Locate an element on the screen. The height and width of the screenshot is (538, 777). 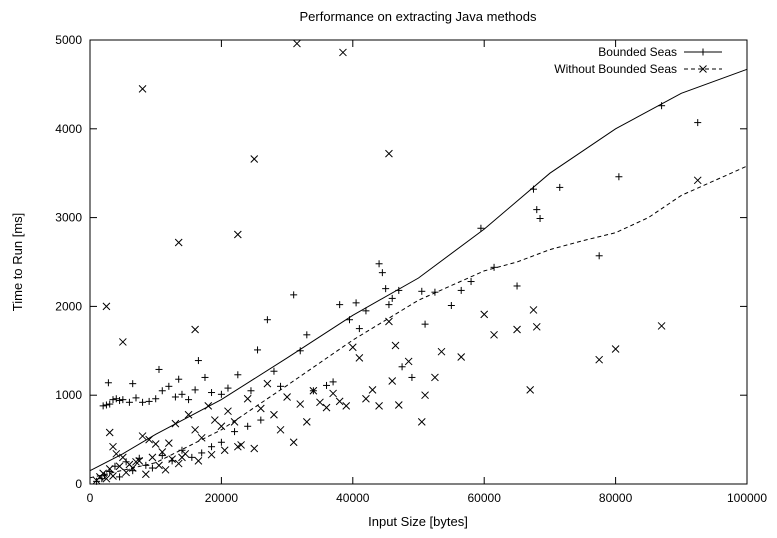
y-tick-label: 3000 is located at coordinates (68, 218).